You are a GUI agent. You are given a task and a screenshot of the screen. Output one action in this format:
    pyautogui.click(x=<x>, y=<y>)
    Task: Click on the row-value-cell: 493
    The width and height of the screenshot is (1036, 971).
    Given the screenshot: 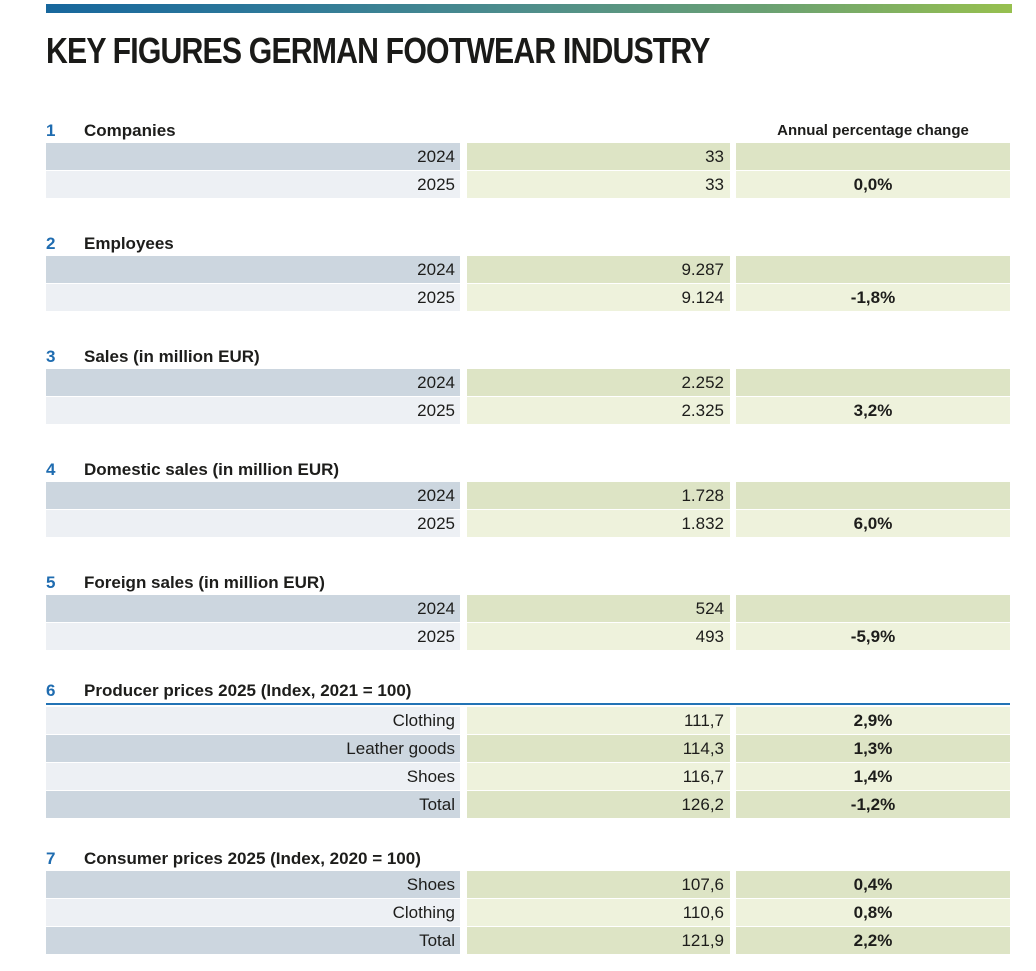 What is the action you would take?
    pyautogui.click(x=598, y=636)
    